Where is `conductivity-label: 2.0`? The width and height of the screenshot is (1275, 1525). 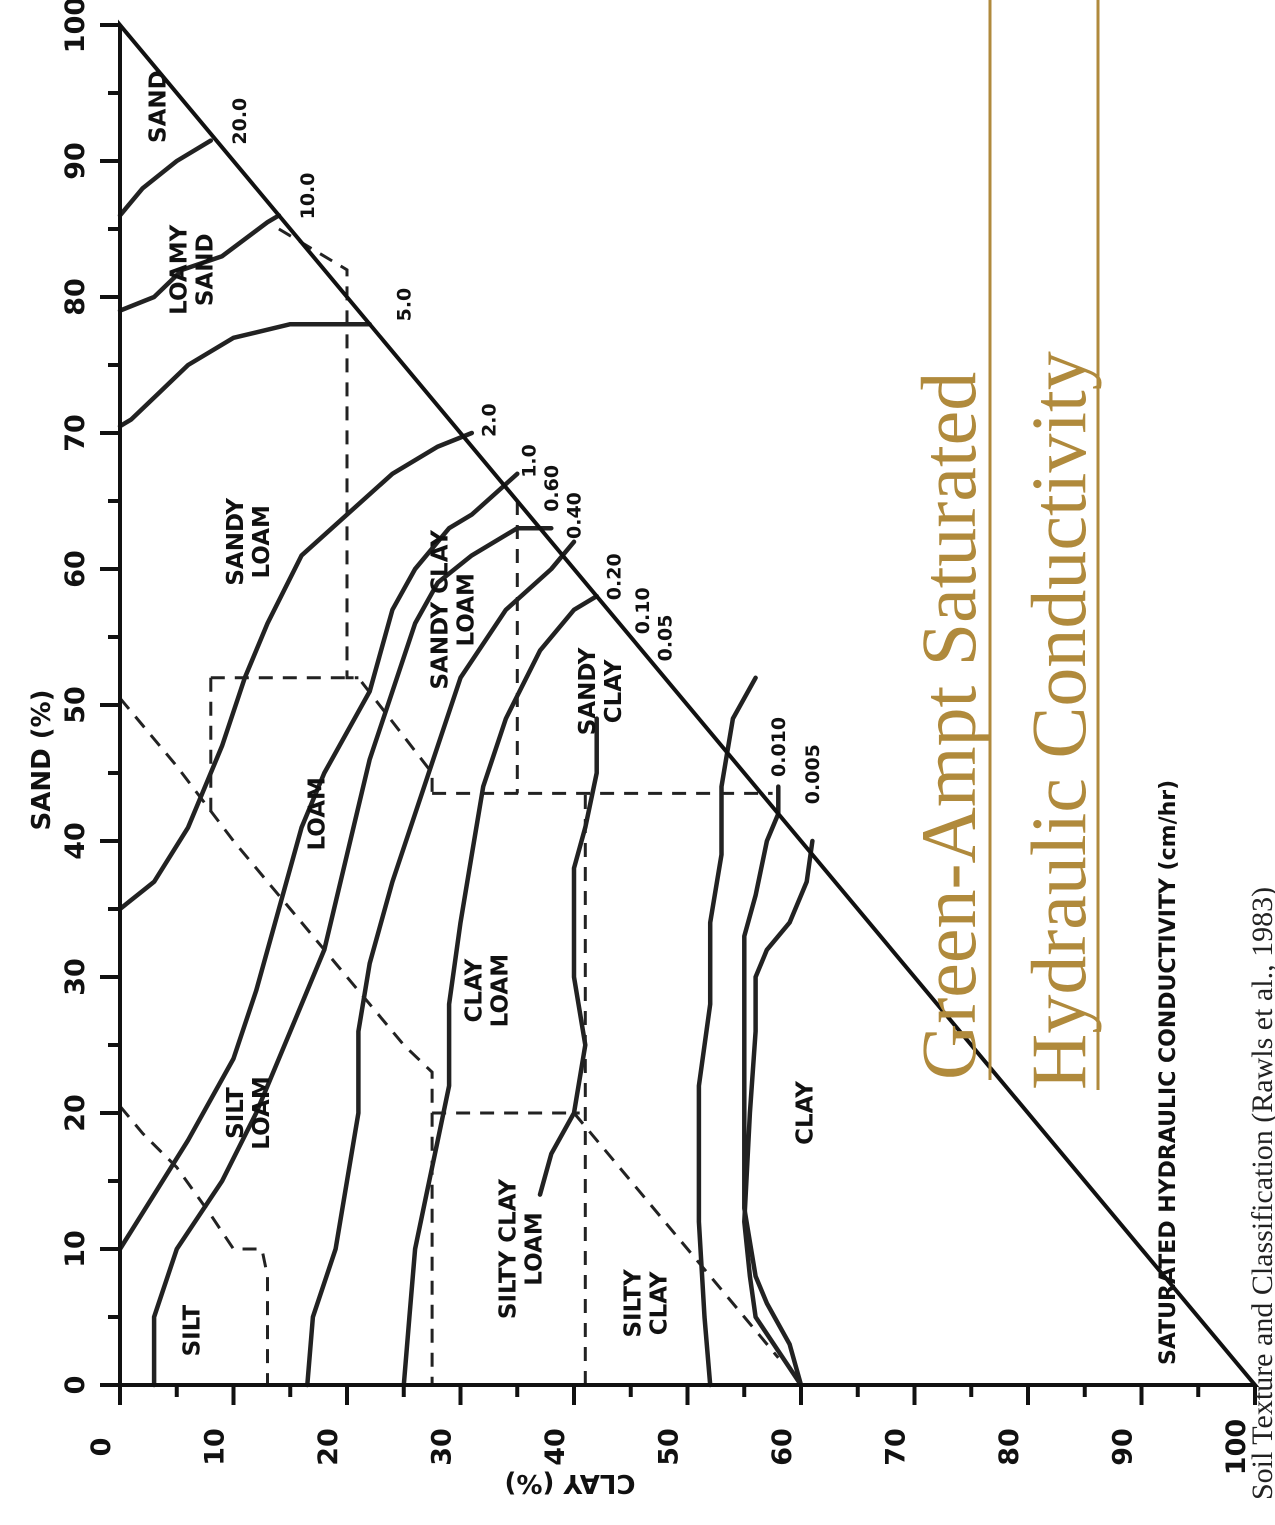
conductivity-label: 2.0 is located at coordinates (490, 420).